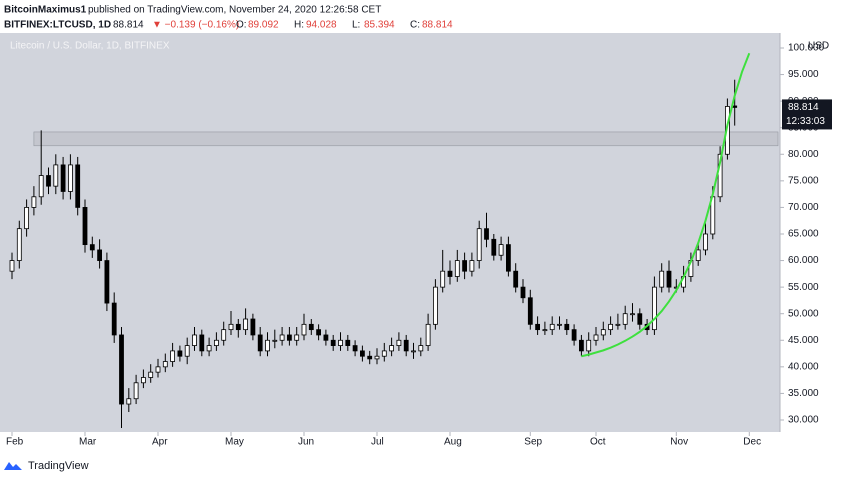  What do you see at coordinates (356, 25) in the screenshot?
I see `ohlc-label: L:` at bounding box center [356, 25].